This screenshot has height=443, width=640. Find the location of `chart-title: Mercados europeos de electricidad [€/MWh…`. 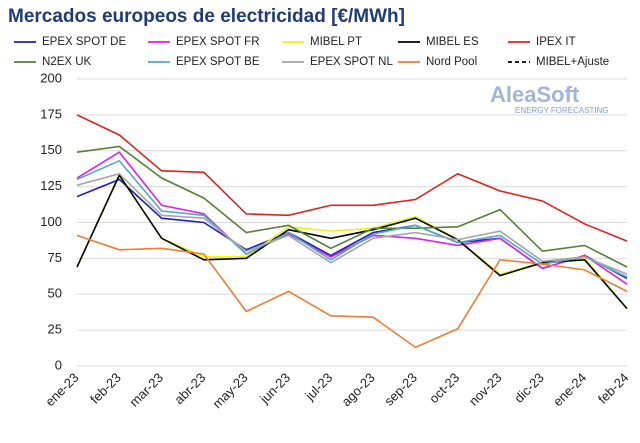

chart-title: Mercados europeos de electricidad [€/MWh… is located at coordinates (206, 16).